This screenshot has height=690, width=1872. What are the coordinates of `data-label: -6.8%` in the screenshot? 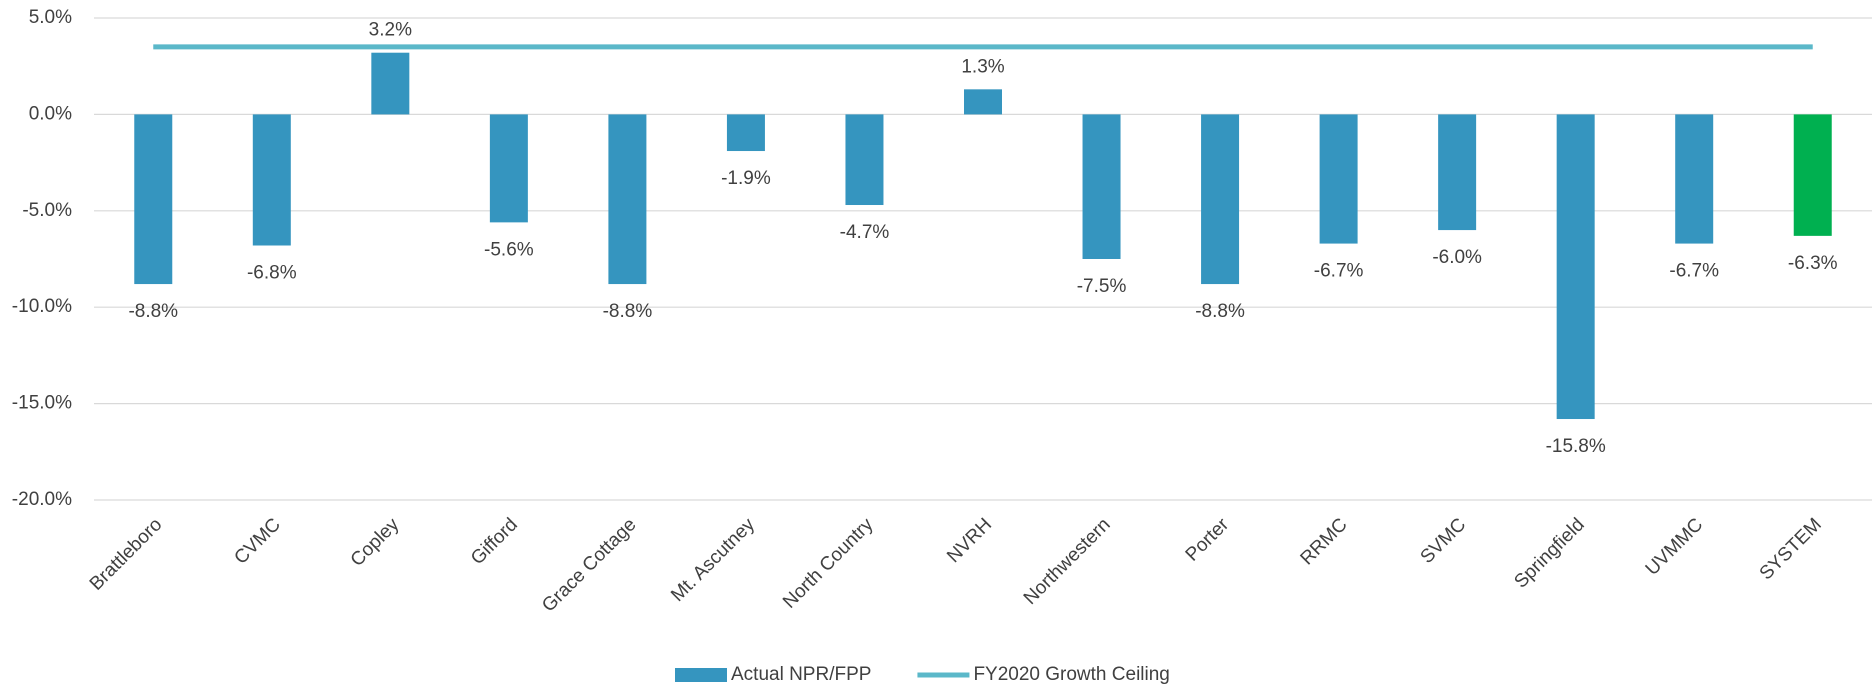 It's located at (272, 273).